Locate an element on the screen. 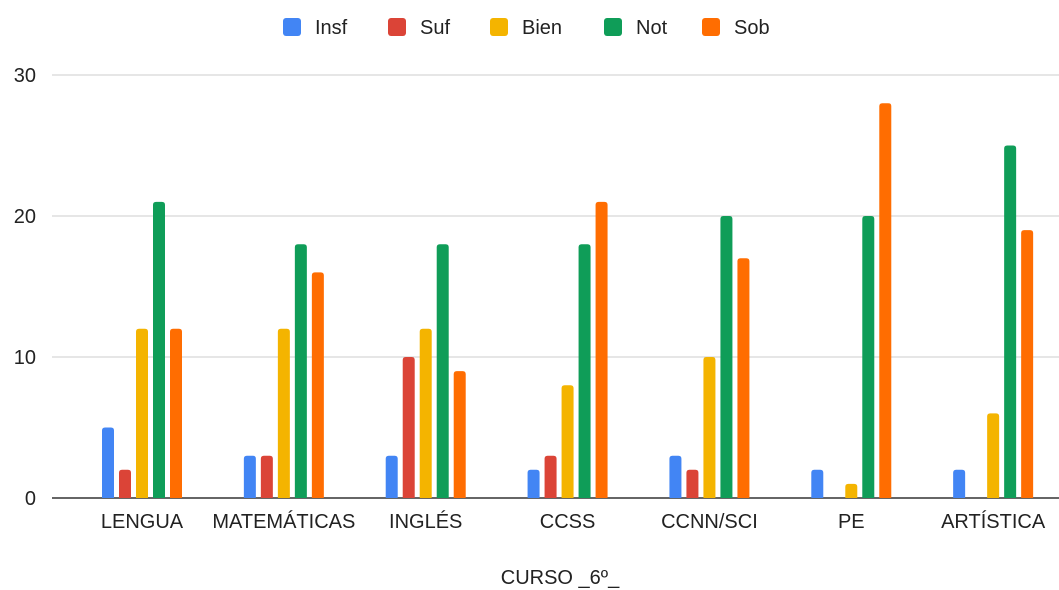 Image resolution: width=1059 pixels, height=590 pixels. x-tick-label: MATEMÁTICAS is located at coordinates (283, 521).